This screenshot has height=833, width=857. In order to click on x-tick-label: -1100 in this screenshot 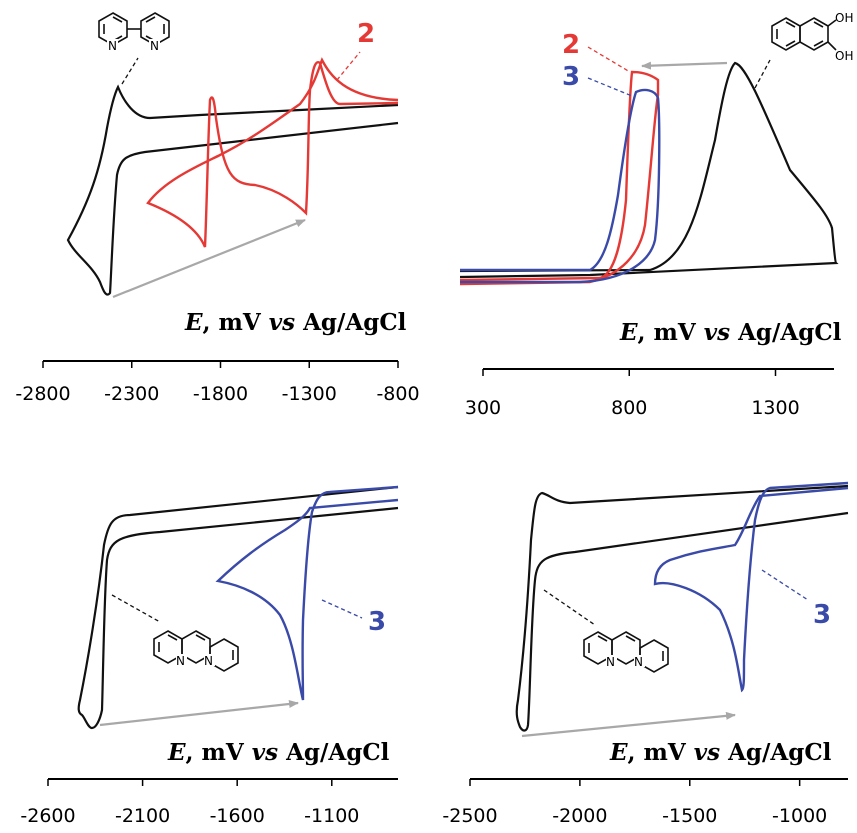, I will do `click(331, 816)`.